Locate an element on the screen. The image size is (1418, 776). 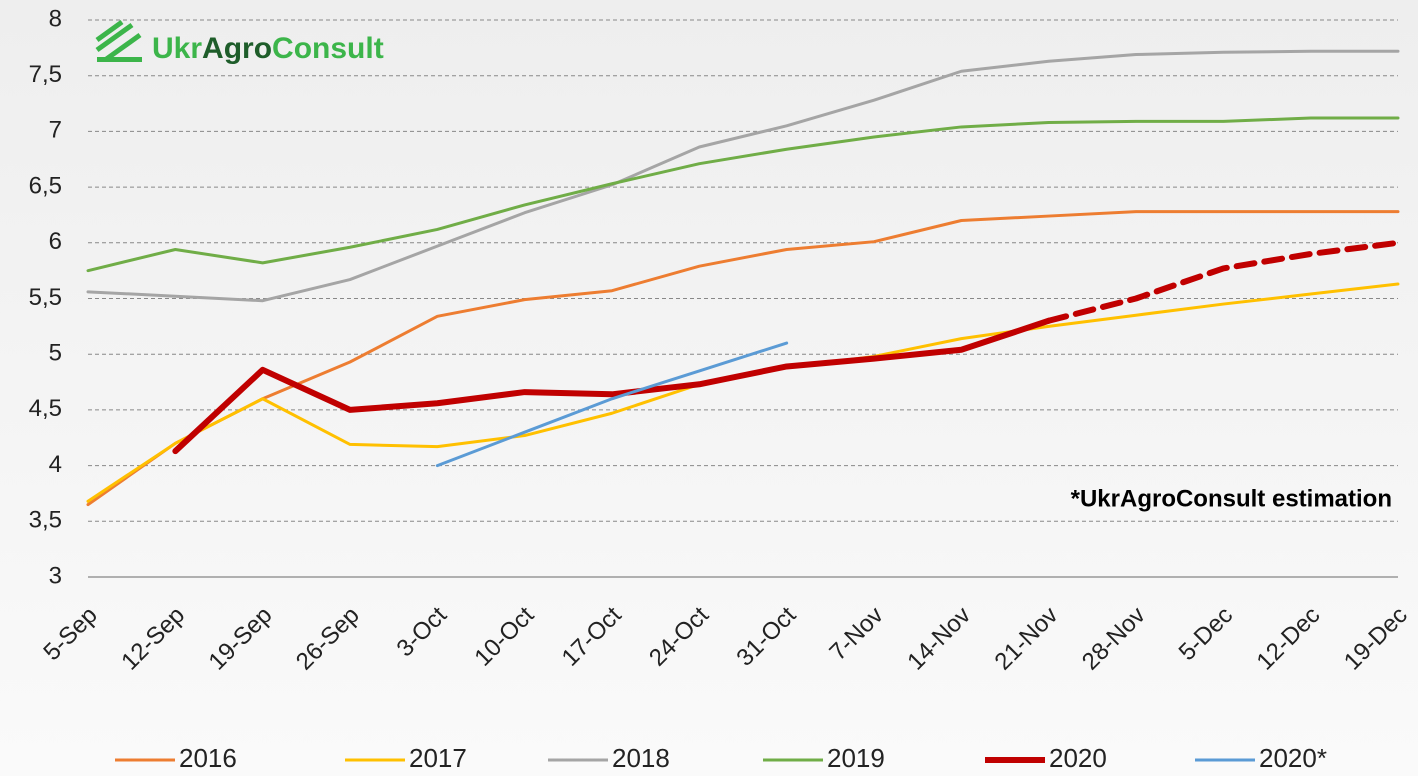
legend-label: 2016 is located at coordinates (208, 758).